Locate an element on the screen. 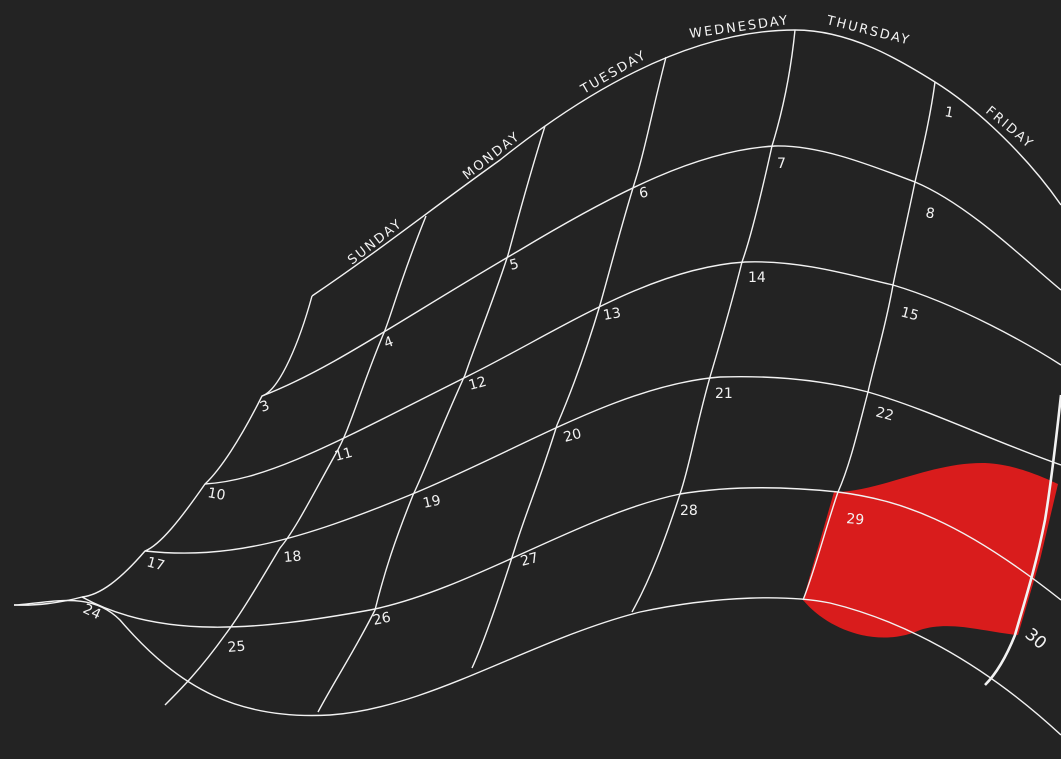 The image size is (1061, 759). date-8: 8 is located at coordinates (930, 213).